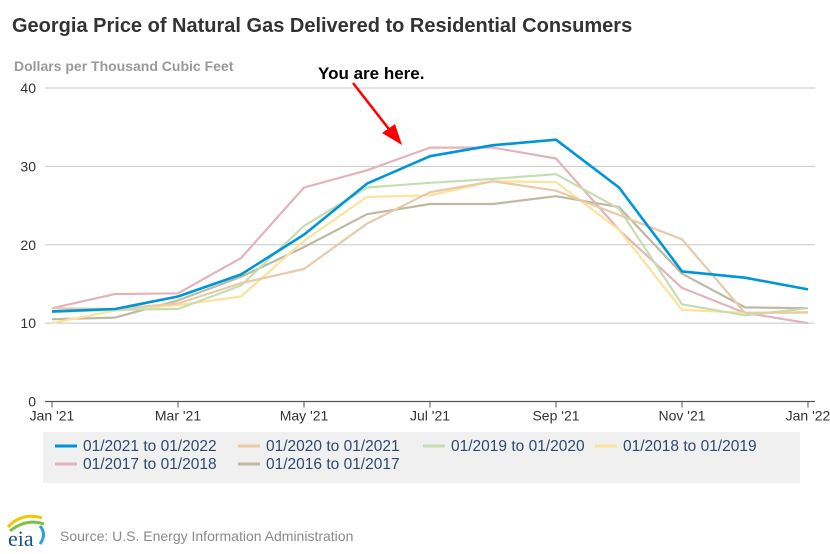 Image resolution: width=830 pixels, height=554 pixels. I want to click on x-tick-label: Nov '21, so click(681, 416).